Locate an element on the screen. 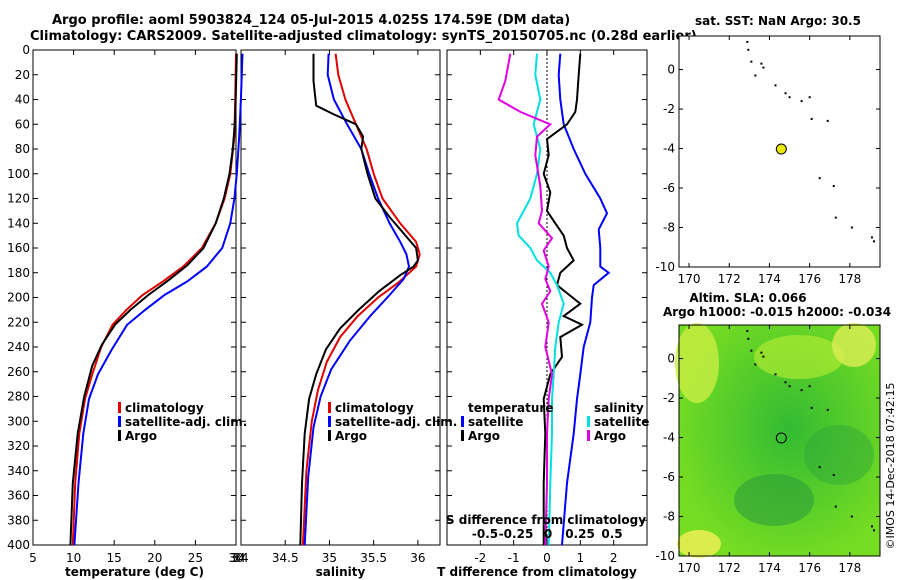 The height and width of the screenshot is (580, 900). sal-legend-label: Argo is located at coordinates (351, 436).